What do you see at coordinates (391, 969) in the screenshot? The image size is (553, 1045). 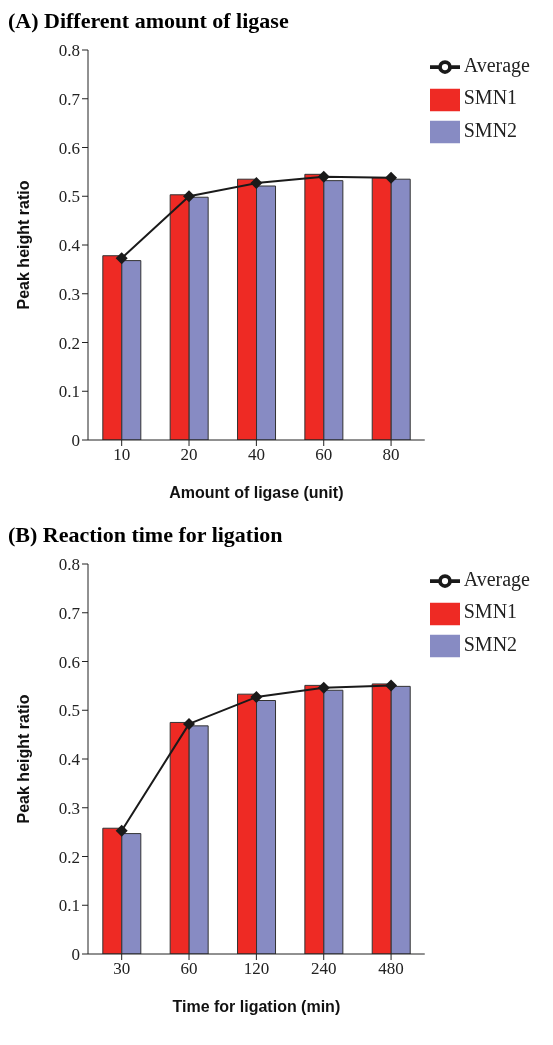 I see `x-tick-label: 480` at bounding box center [391, 969].